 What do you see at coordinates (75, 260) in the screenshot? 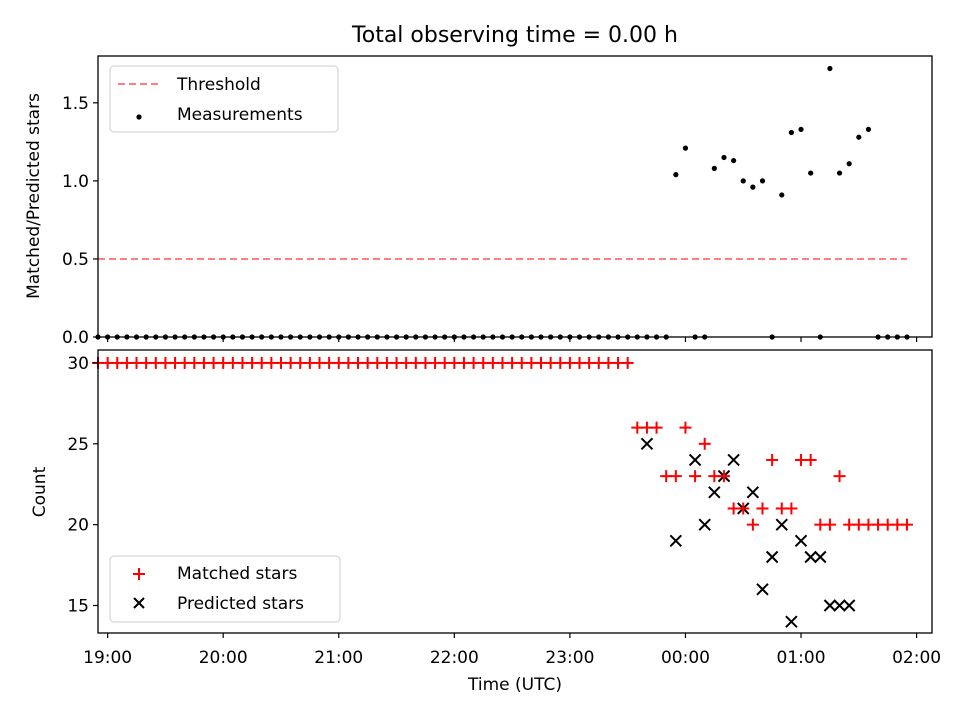
I see `top-y-tick-label: 0.5` at bounding box center [75, 260].